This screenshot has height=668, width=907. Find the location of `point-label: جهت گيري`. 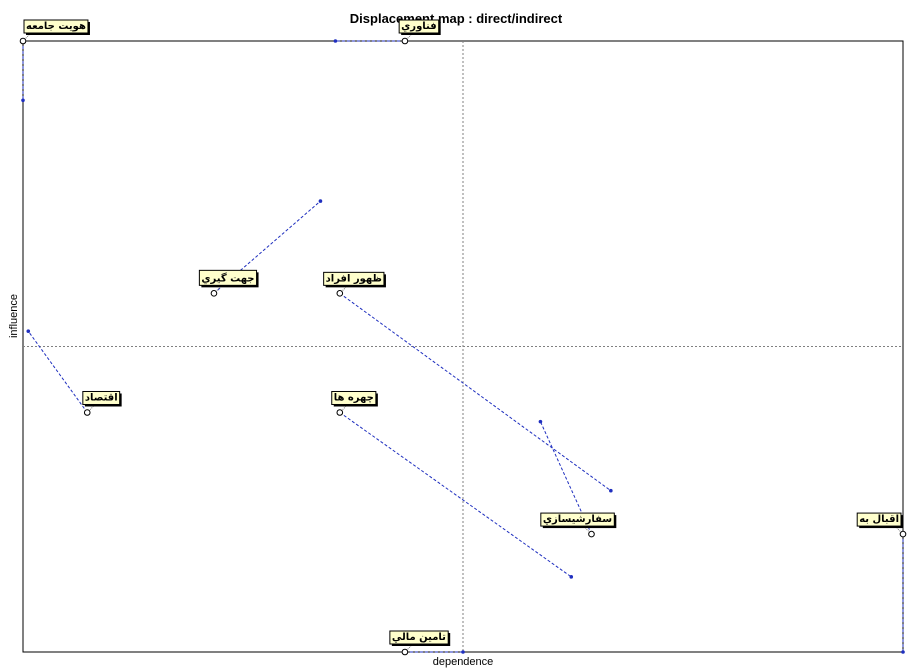

point-label: جهت گيري is located at coordinates (227, 277).